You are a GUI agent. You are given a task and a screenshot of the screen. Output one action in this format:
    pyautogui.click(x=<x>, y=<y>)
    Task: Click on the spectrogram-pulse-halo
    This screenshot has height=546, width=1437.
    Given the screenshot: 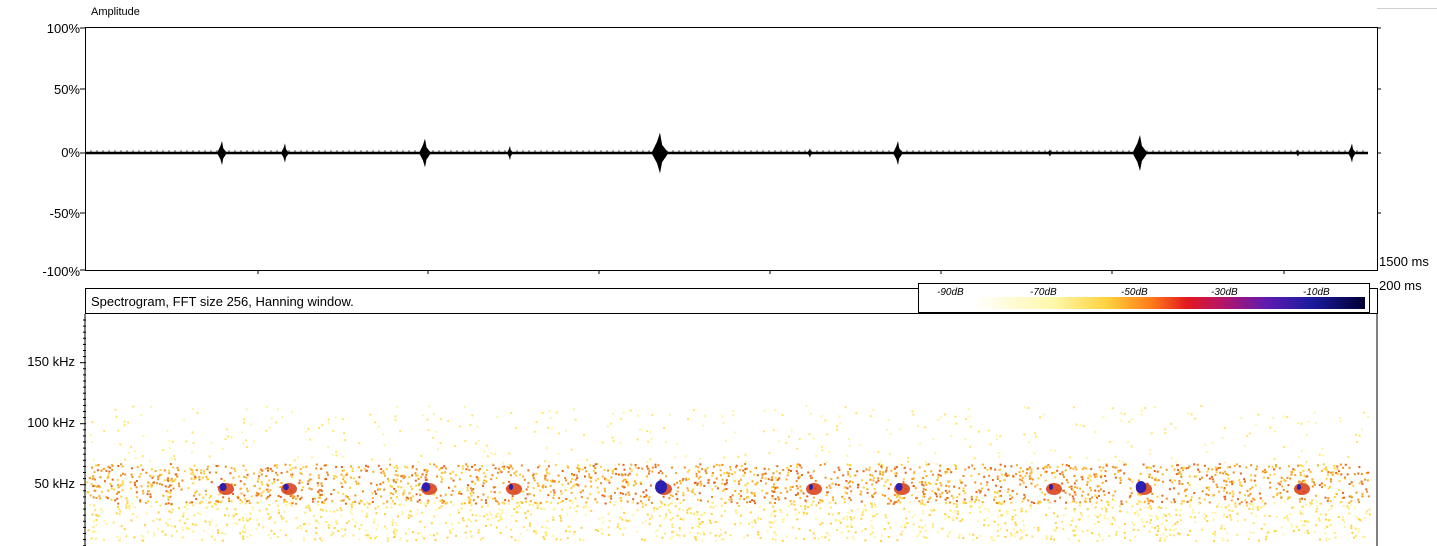 What is the action you would take?
    pyautogui.click(x=514, y=489)
    